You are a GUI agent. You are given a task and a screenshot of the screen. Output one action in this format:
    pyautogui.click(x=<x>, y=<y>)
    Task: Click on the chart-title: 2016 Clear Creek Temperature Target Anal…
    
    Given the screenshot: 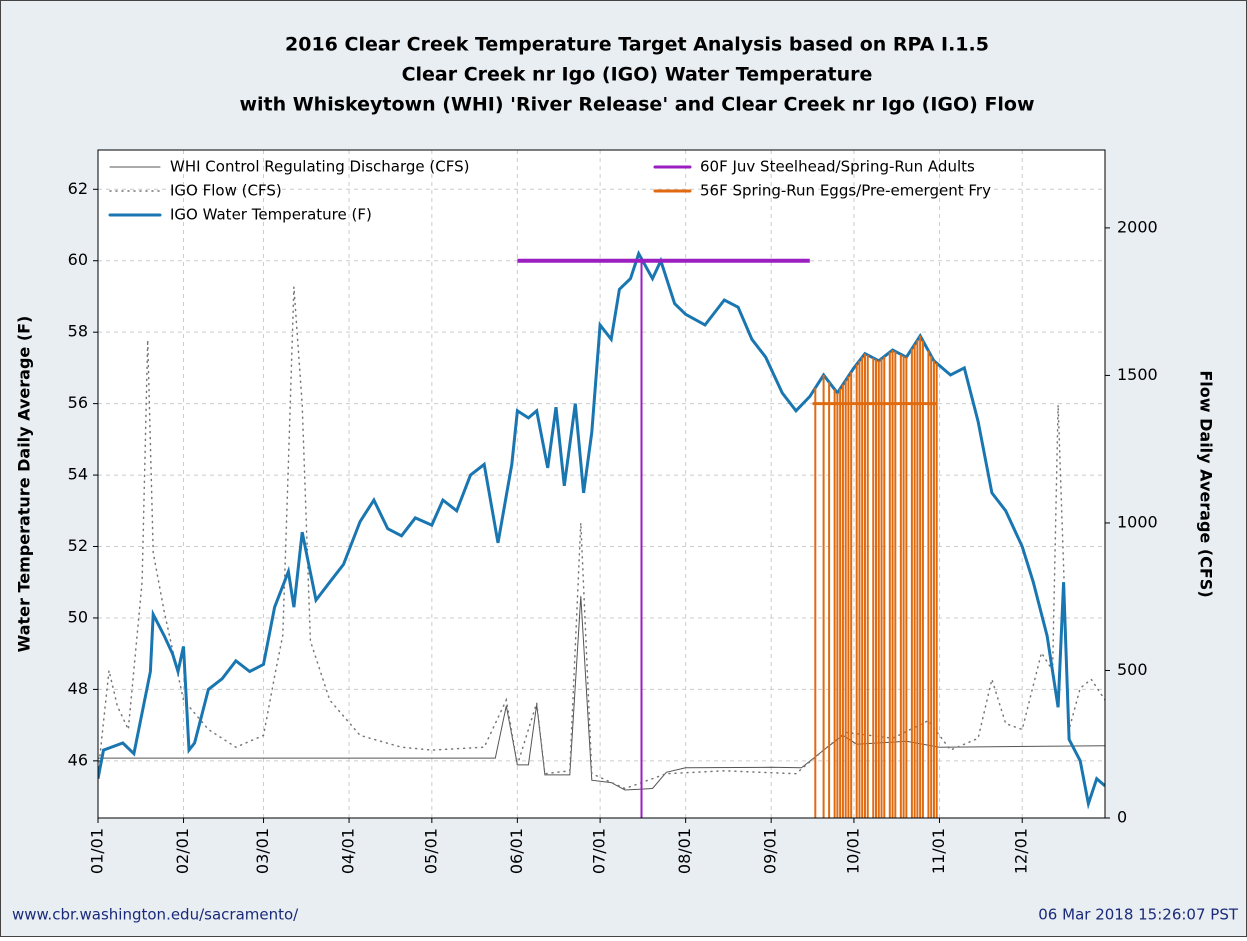 What is the action you would take?
    pyautogui.click(x=637, y=45)
    